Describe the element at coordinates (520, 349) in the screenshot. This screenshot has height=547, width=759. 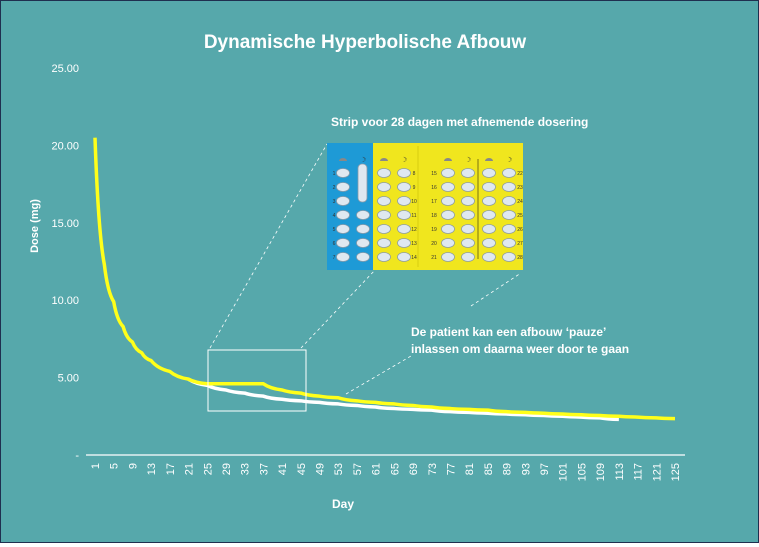
I see `annotation-pause-2: inlassen om daarna weer door te gaan` at that location.